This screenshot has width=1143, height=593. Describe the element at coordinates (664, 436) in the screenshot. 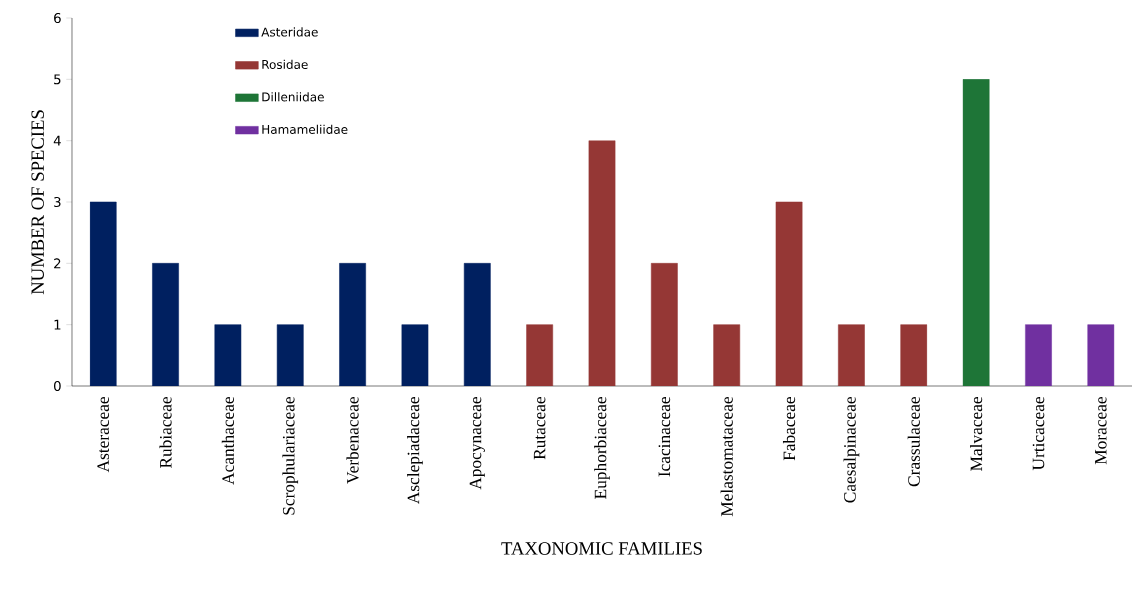

I see `x-tick-label: Icacinaceae` at that location.